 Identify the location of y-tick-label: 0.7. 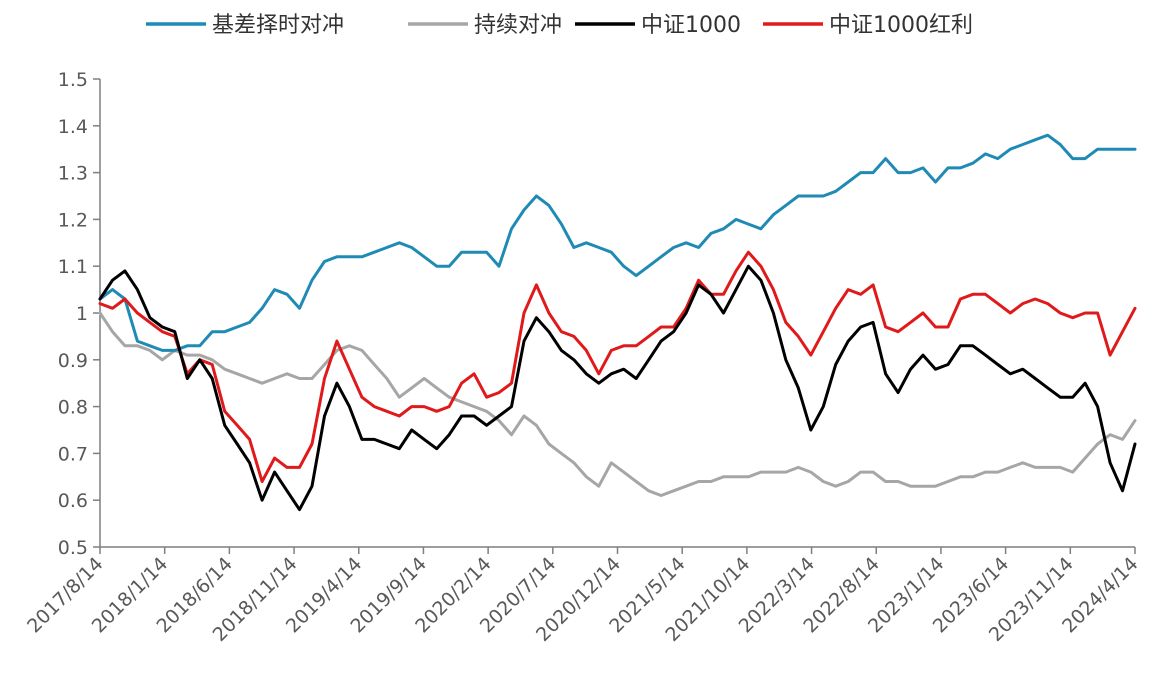
(73, 454).